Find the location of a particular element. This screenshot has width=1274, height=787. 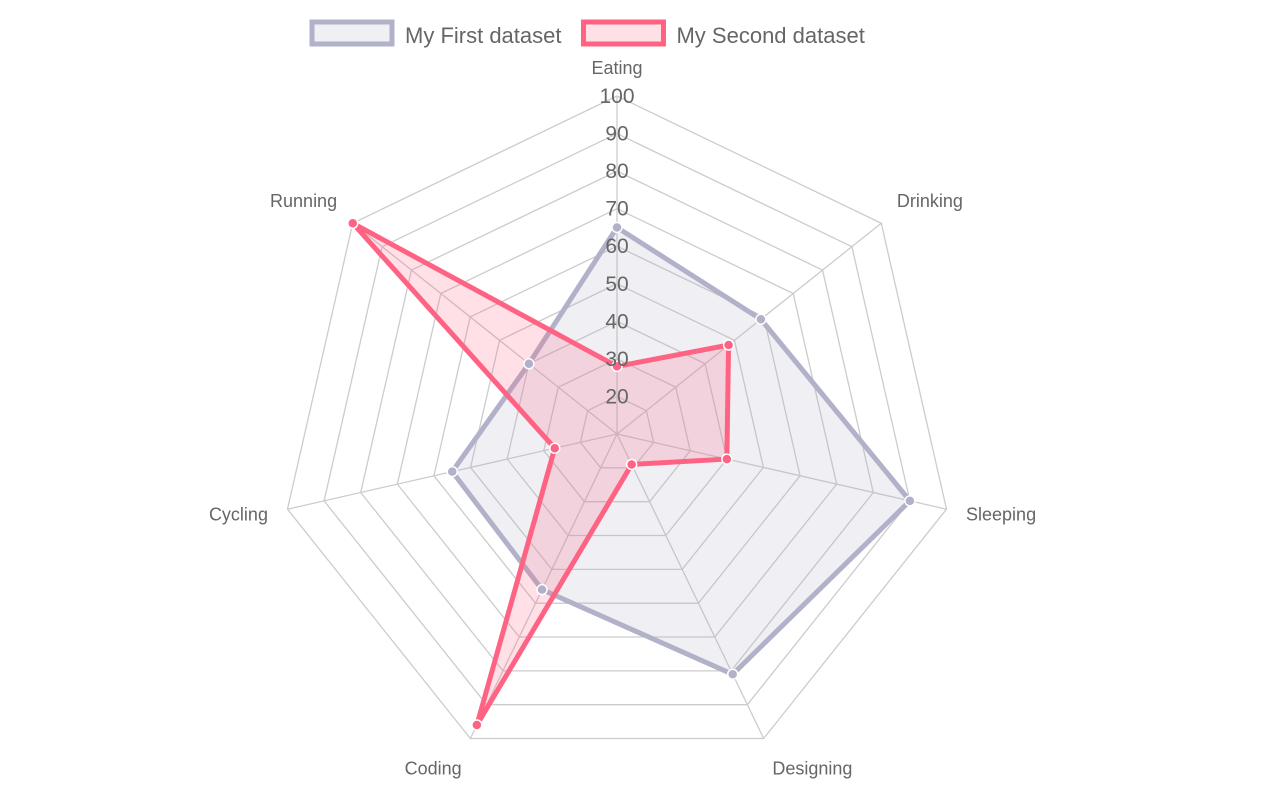

category-label: Eating is located at coordinates (616, 68).